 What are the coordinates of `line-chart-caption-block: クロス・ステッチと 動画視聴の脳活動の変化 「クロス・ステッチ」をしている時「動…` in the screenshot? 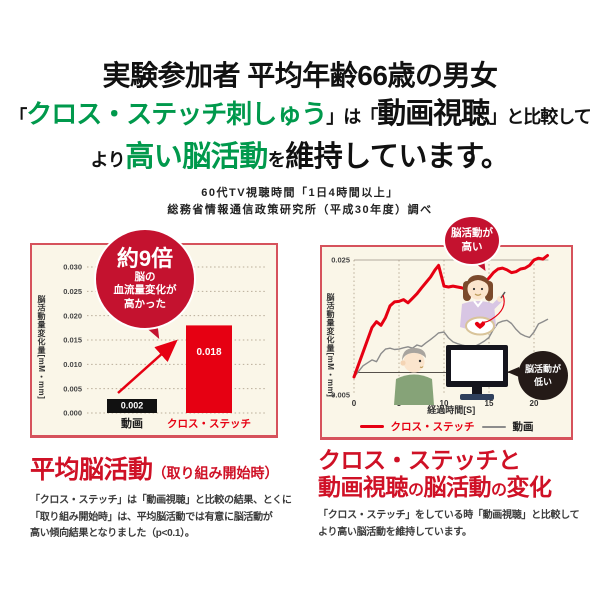 It's located at (454, 494).